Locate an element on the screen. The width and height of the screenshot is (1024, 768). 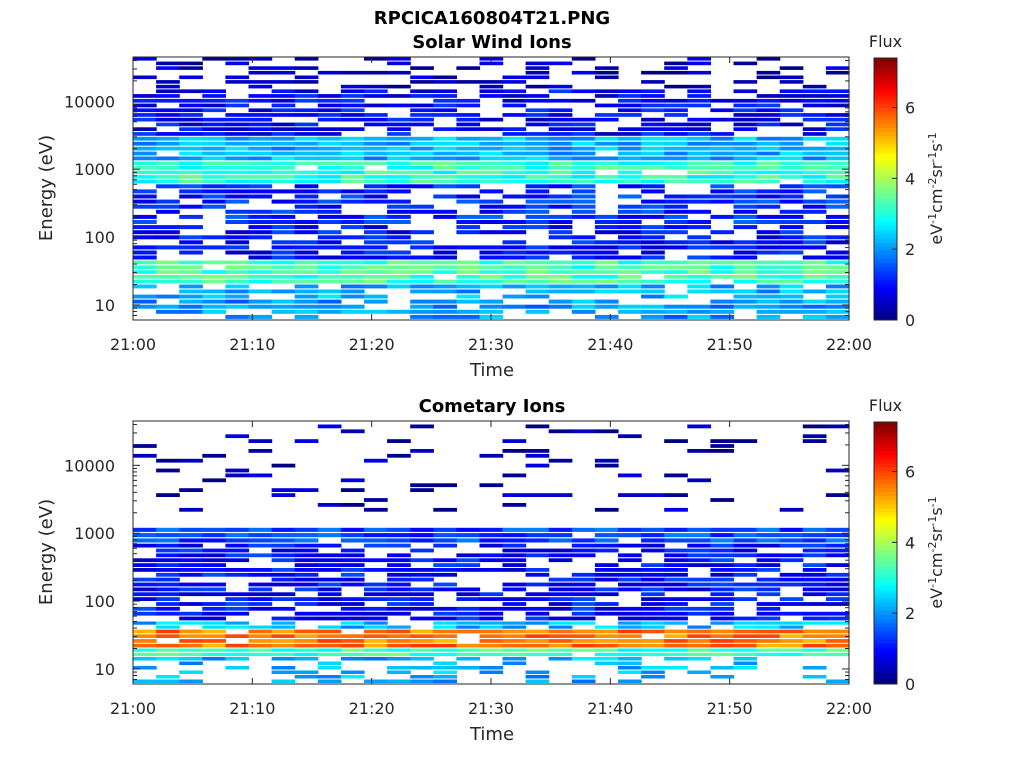
x-tick-label: 21:50 is located at coordinates (730, 708).